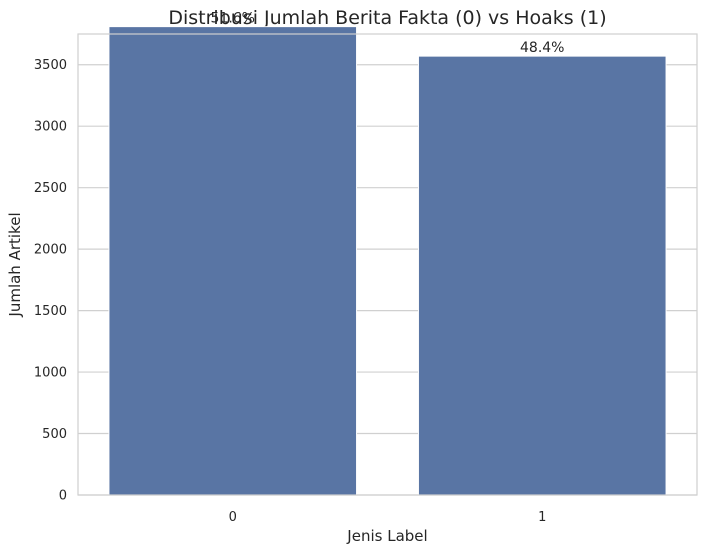 The height and width of the screenshot is (554, 707). Describe the element at coordinates (233, 517) in the screenshot. I see `x-tick-label: 0` at that location.